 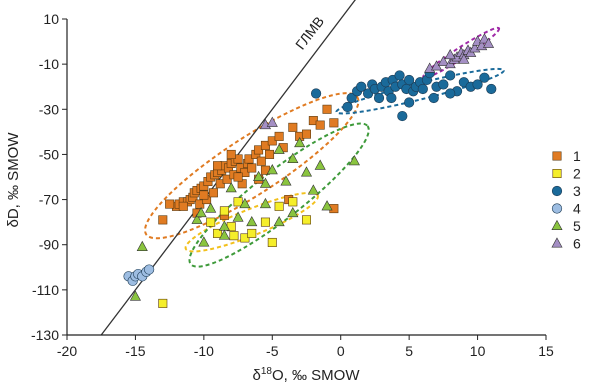 What do you see at coordinates (49, 200) in the screenshot?
I see `y-tick-label: -70` at bounding box center [49, 200].